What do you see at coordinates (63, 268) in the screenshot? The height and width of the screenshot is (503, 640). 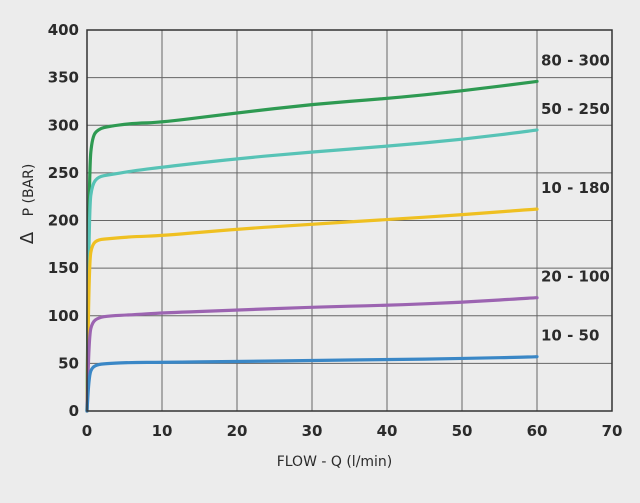 I see `y-tick-label: 150` at bounding box center [63, 268].